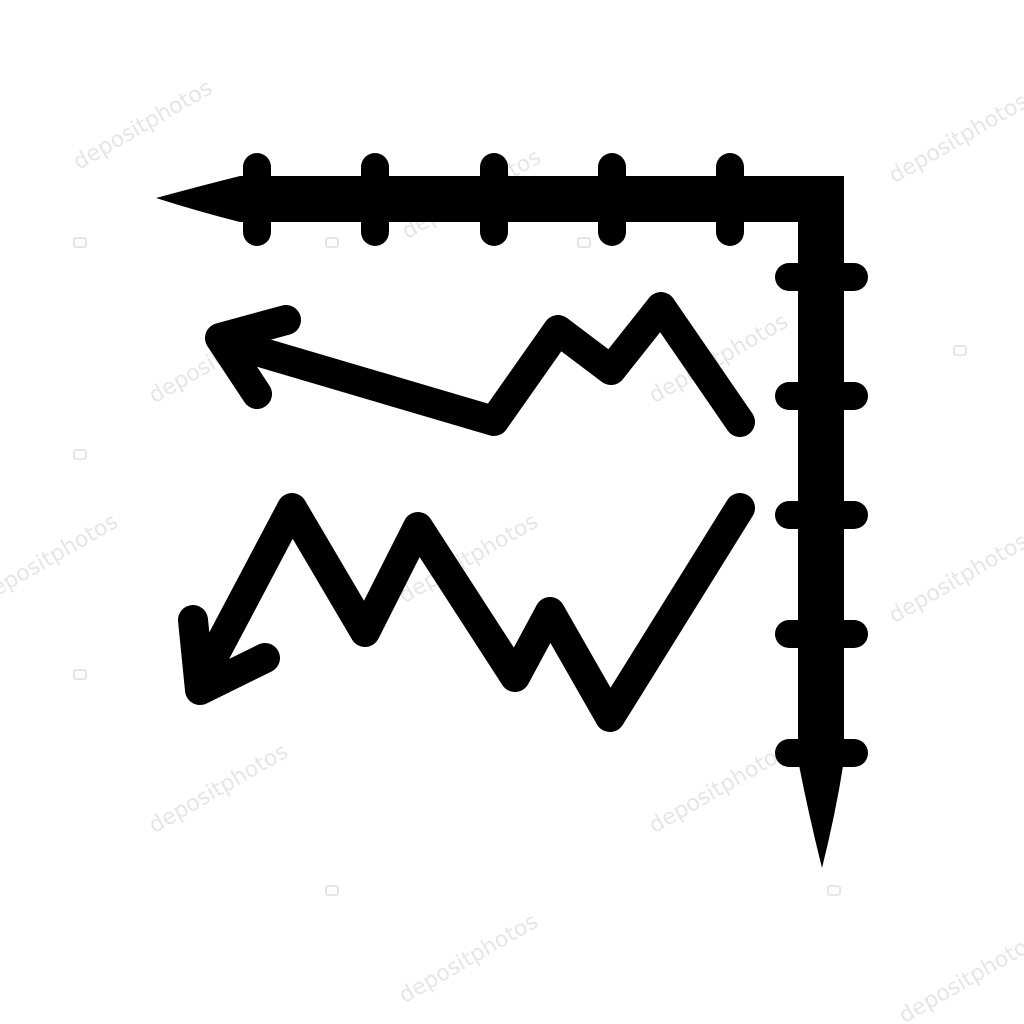  Describe the element at coordinates (253, 357) in the screenshot. I see `upper-trend-arrowhead` at that location.